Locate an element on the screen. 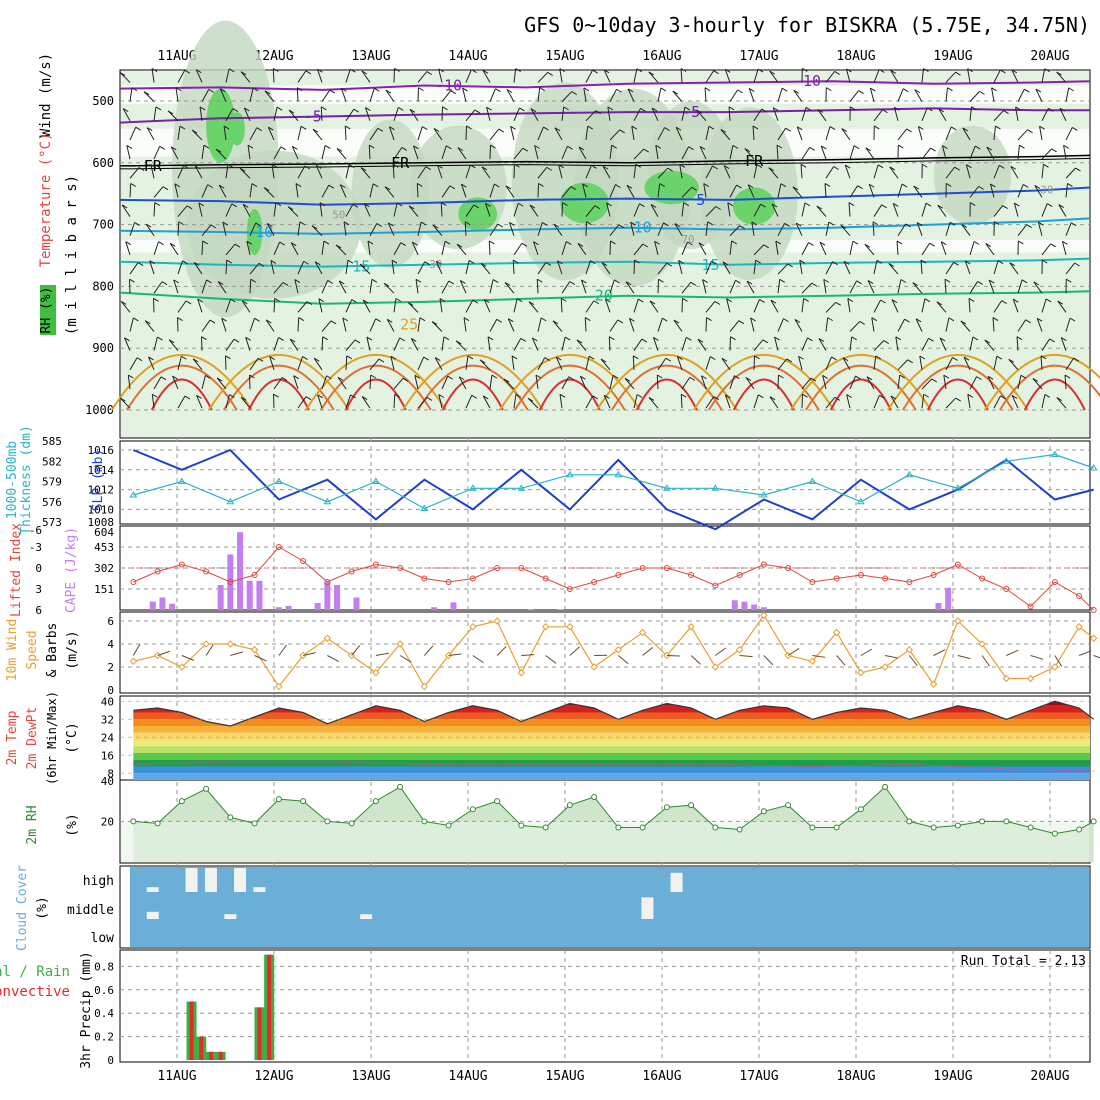  slp-axis-title: SLP (mb) is located at coordinates (98, 480).